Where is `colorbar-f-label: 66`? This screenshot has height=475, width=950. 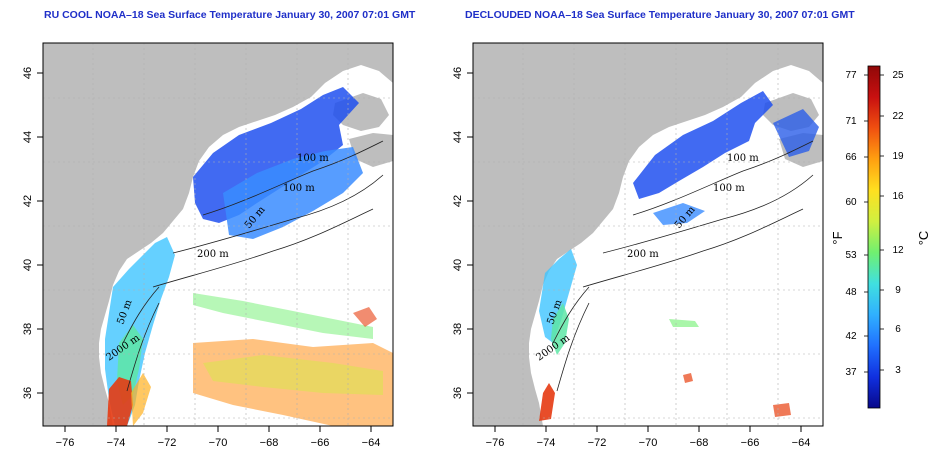
colorbar-f-label: 66 is located at coordinates (851, 157).